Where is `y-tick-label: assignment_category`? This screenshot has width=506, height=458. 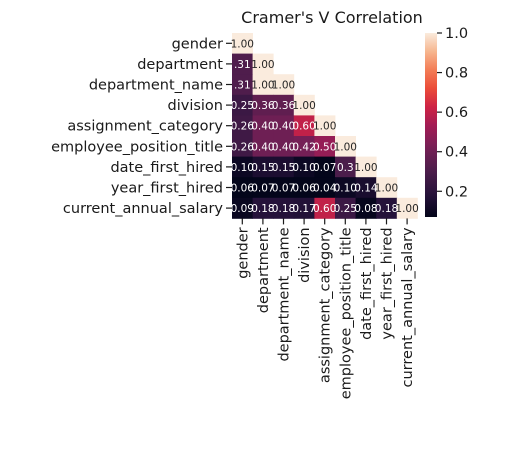
y-tick-label: assignment_category is located at coordinates (145, 127).